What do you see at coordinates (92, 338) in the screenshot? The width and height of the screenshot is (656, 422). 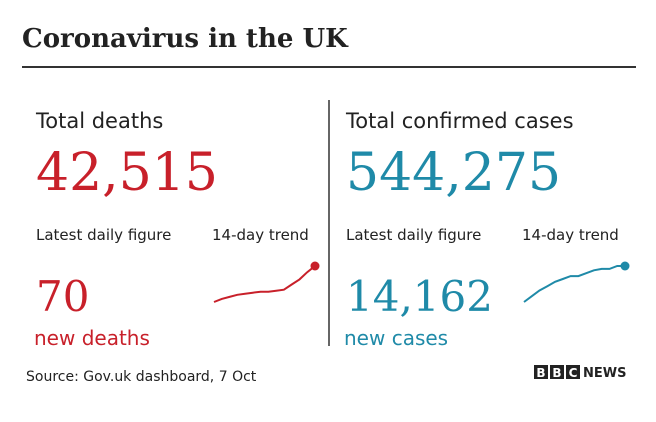 I see `daily-unit: new deaths` at bounding box center [92, 338].